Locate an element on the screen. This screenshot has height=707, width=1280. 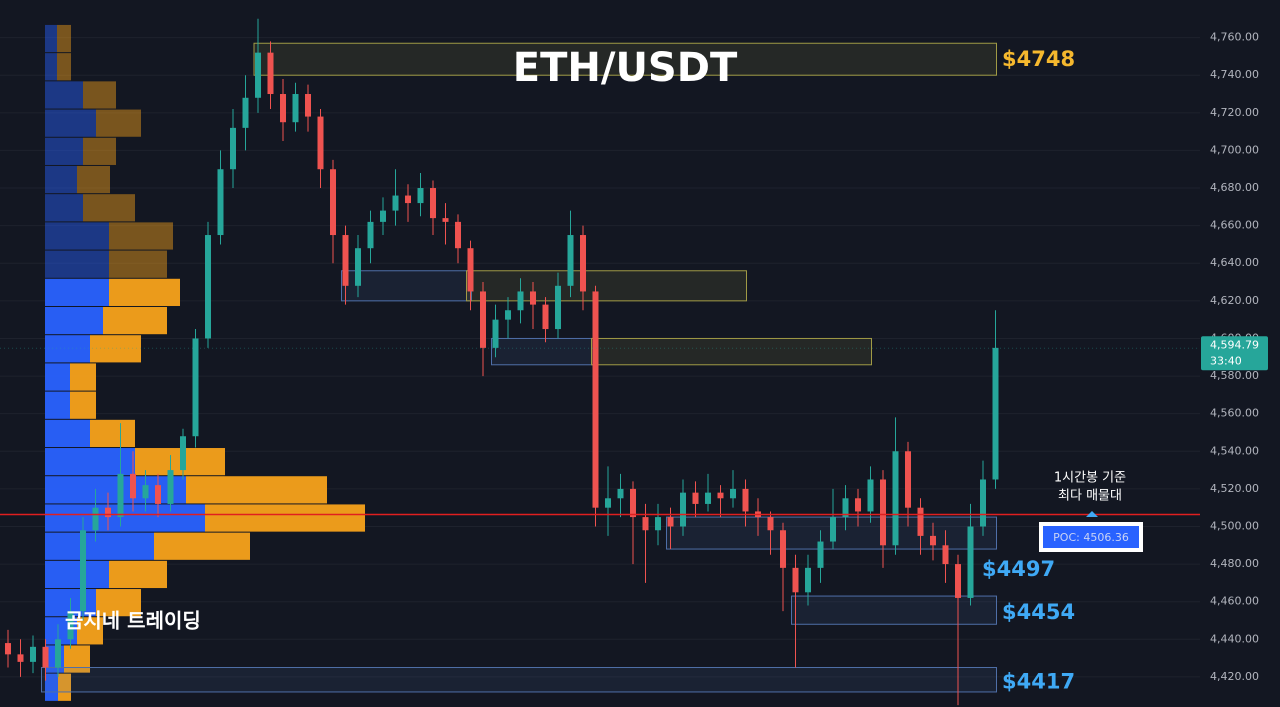
chart-title: ETH/USDT is located at coordinates (625, 68).